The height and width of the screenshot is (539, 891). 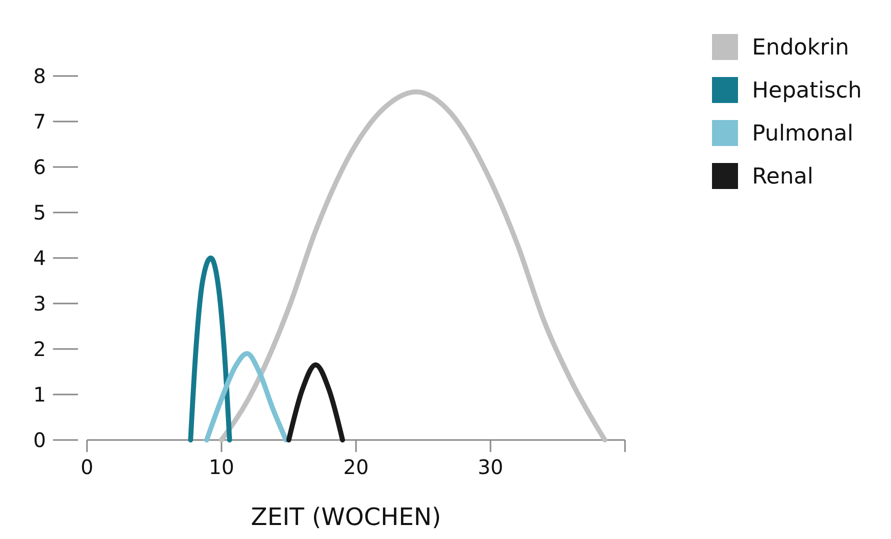 What do you see at coordinates (87, 467) in the screenshot?
I see `x-tick-label: 0` at bounding box center [87, 467].